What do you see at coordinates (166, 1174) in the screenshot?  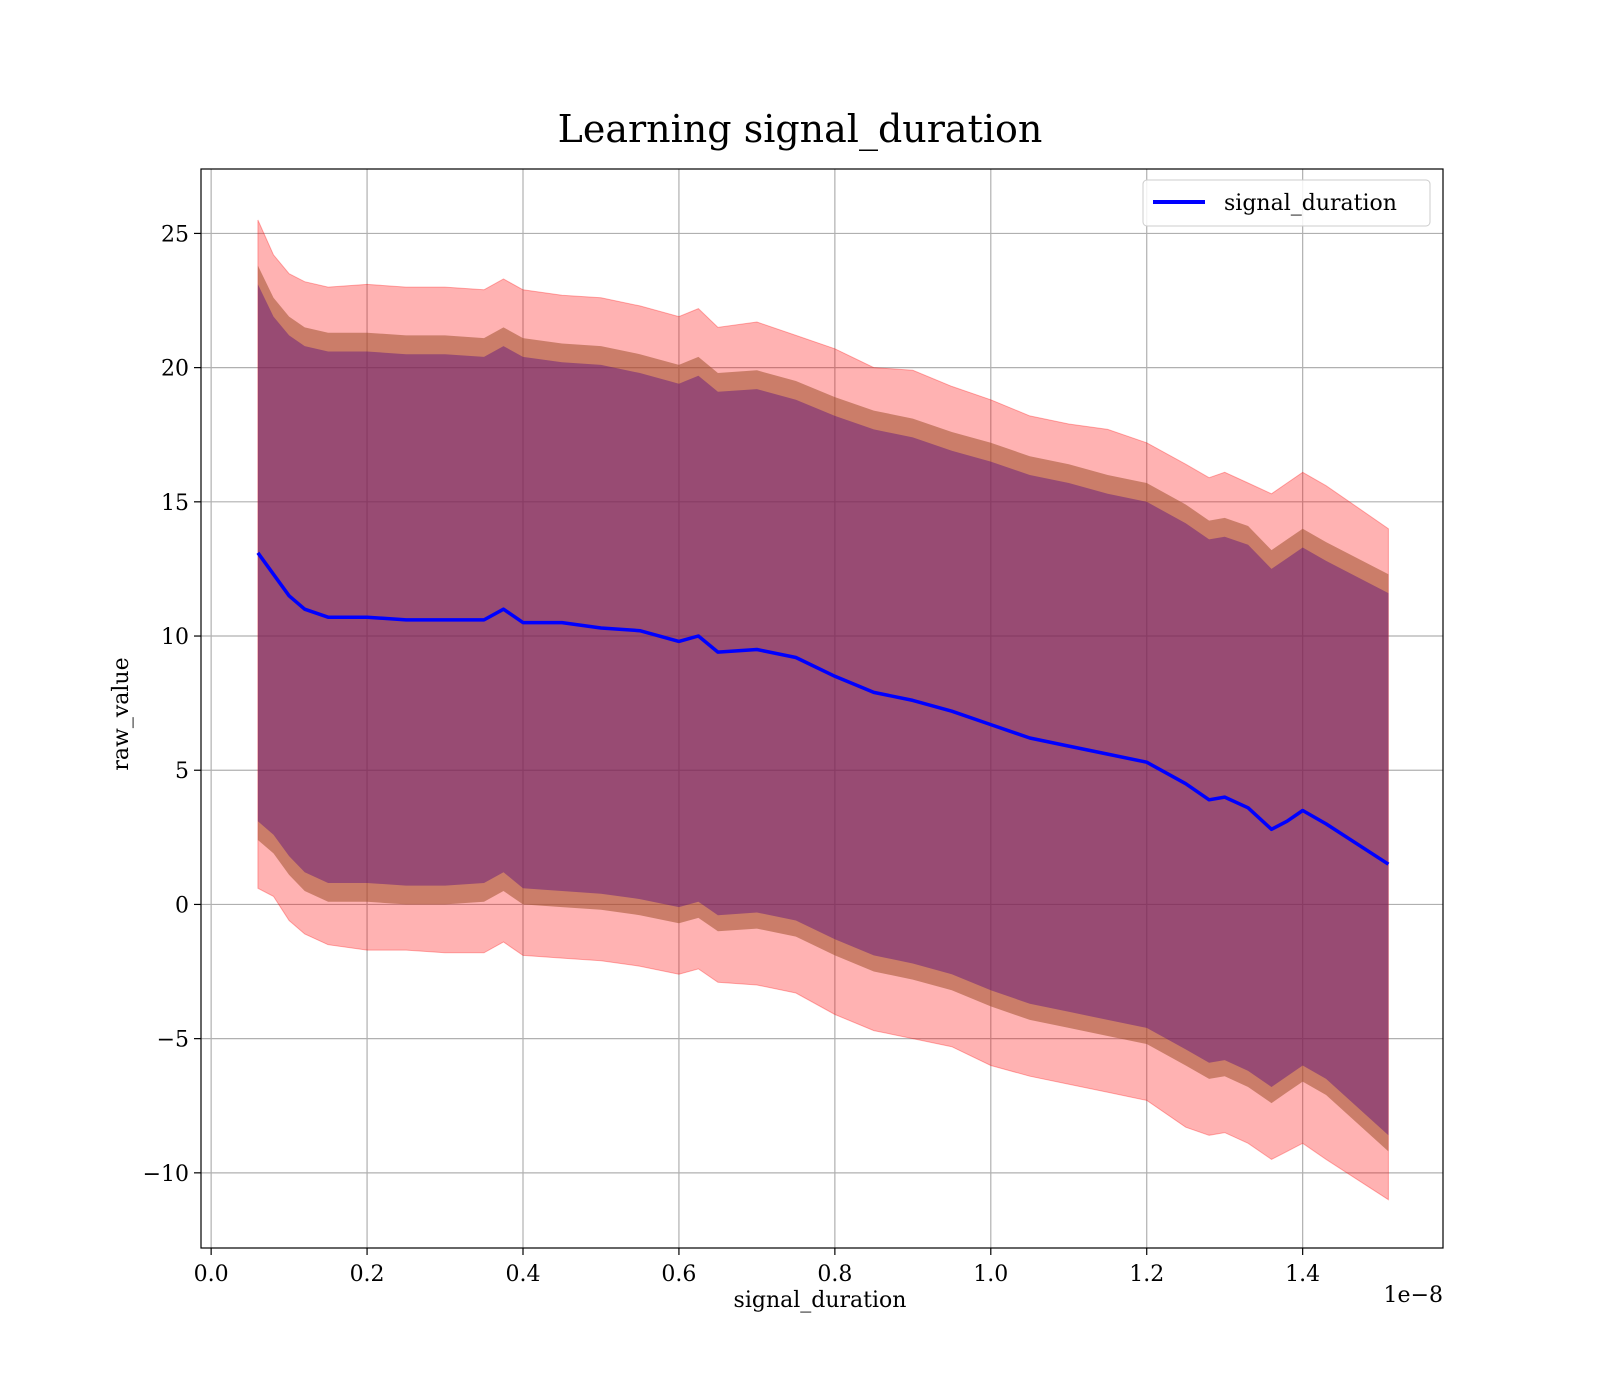 I see `y-tick-label: −10` at bounding box center [166, 1174].